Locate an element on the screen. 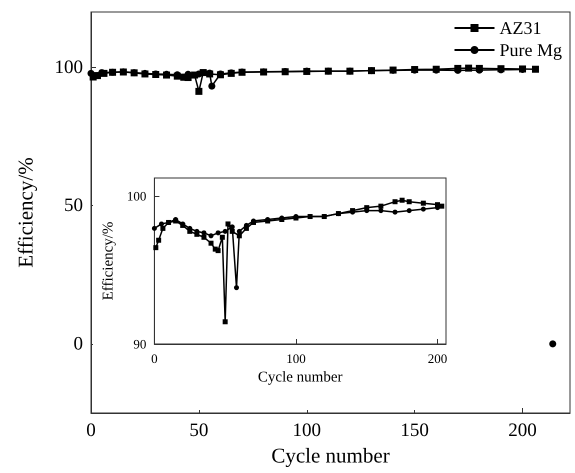 The image size is (575, 473). y-tick-label: 50 is located at coordinates (73, 205).